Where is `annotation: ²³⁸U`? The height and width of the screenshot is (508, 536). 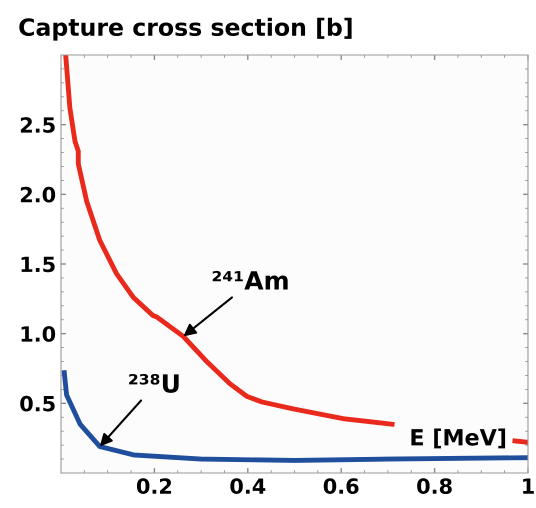 annotation: ²³⁸U is located at coordinates (154, 383).